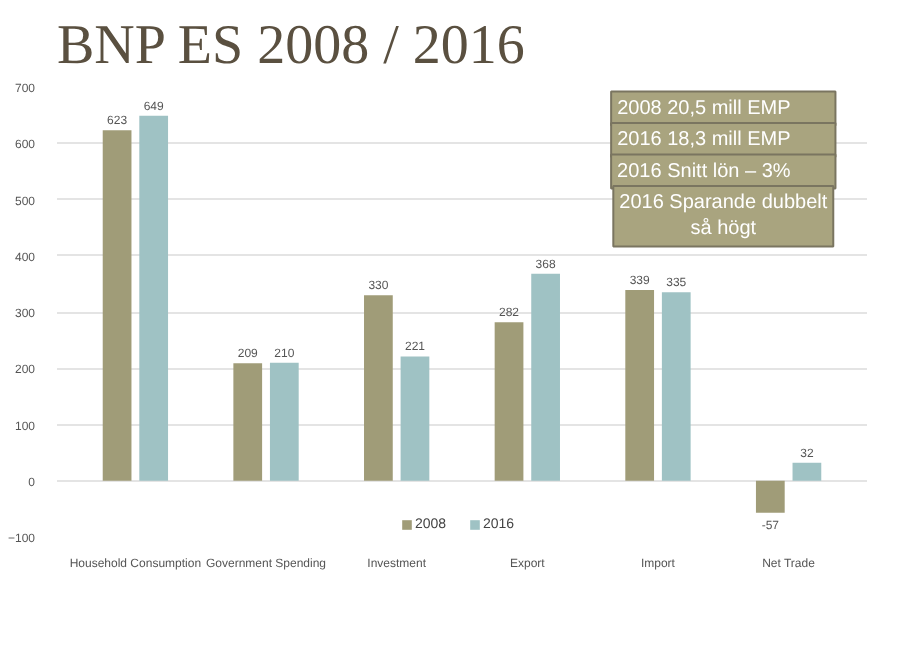  What do you see at coordinates (704, 171) in the screenshot?
I see `annotation: 2016 Snitt lön – 3%` at bounding box center [704, 171].